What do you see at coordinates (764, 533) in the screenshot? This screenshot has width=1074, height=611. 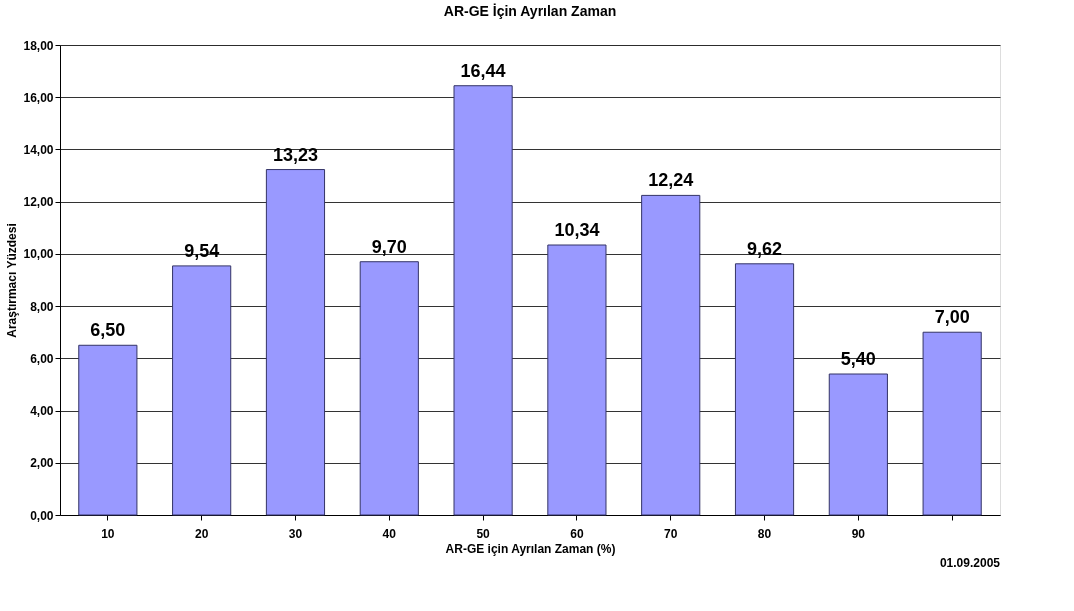 I see `x-tick-label: 80` at bounding box center [764, 533].